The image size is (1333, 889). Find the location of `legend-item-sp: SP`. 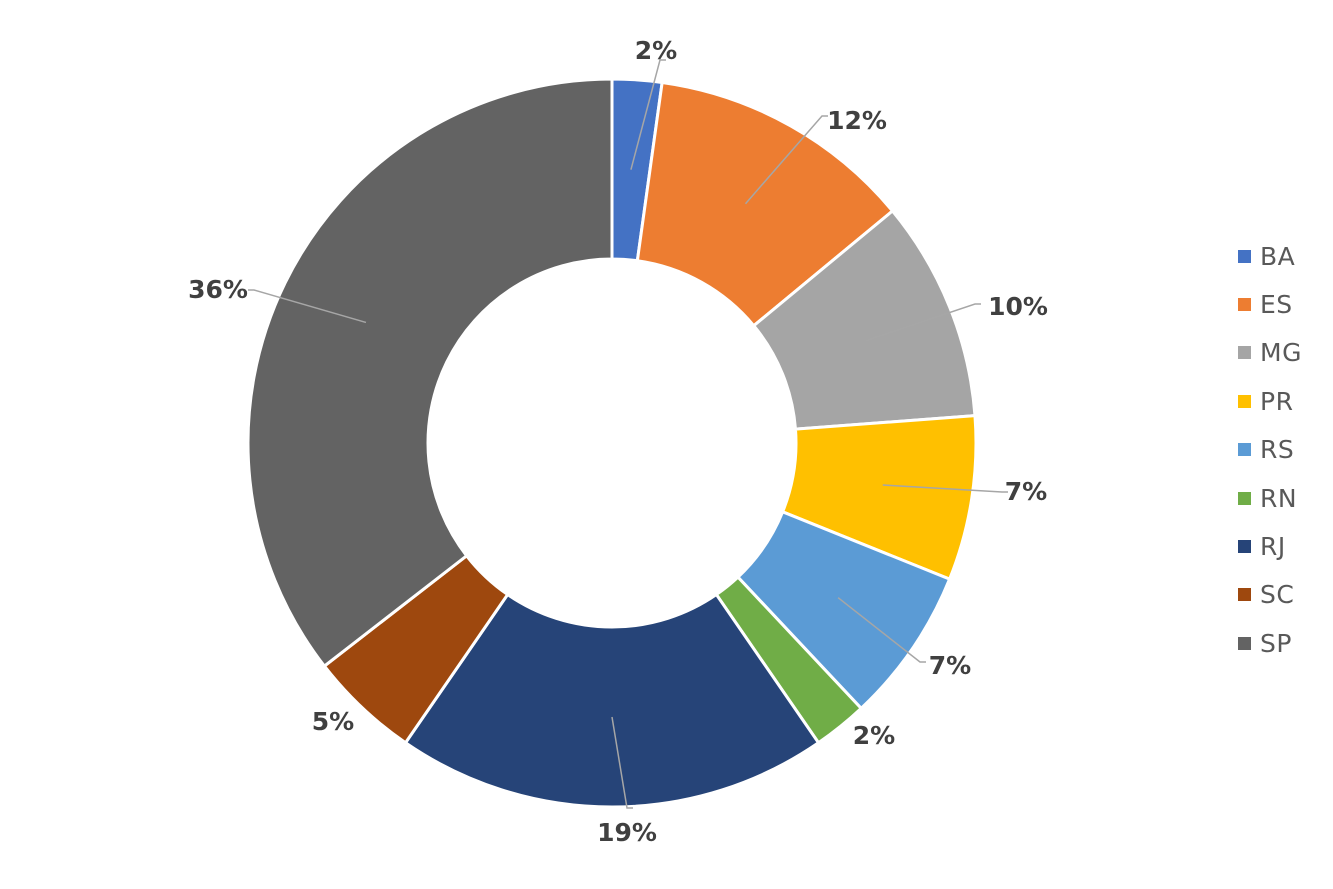

legend-item-sp: SP is located at coordinates (1270, 643).